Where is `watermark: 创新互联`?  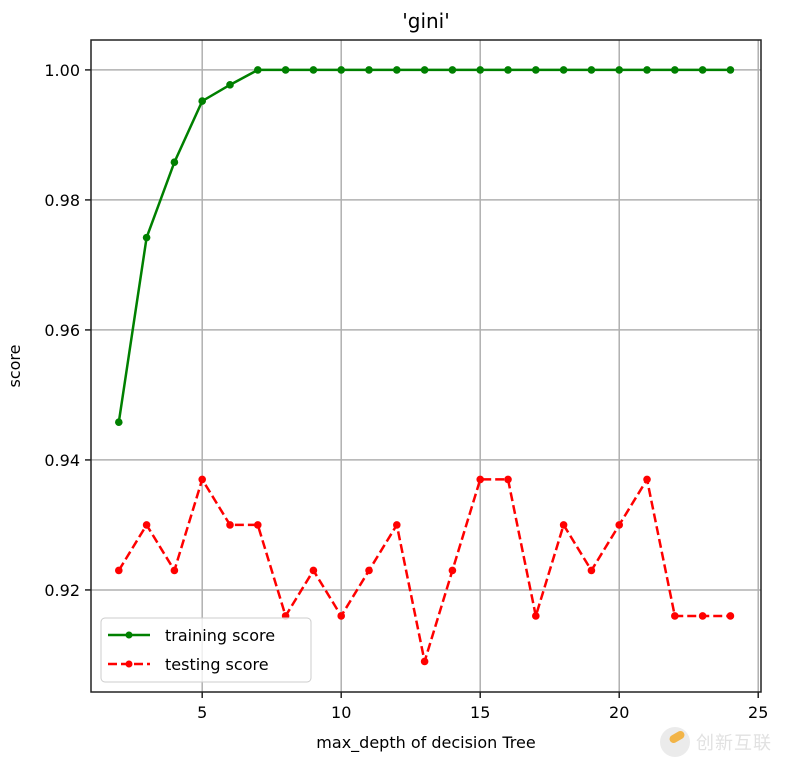 watermark: 创新互联 is located at coordinates (730, 742).